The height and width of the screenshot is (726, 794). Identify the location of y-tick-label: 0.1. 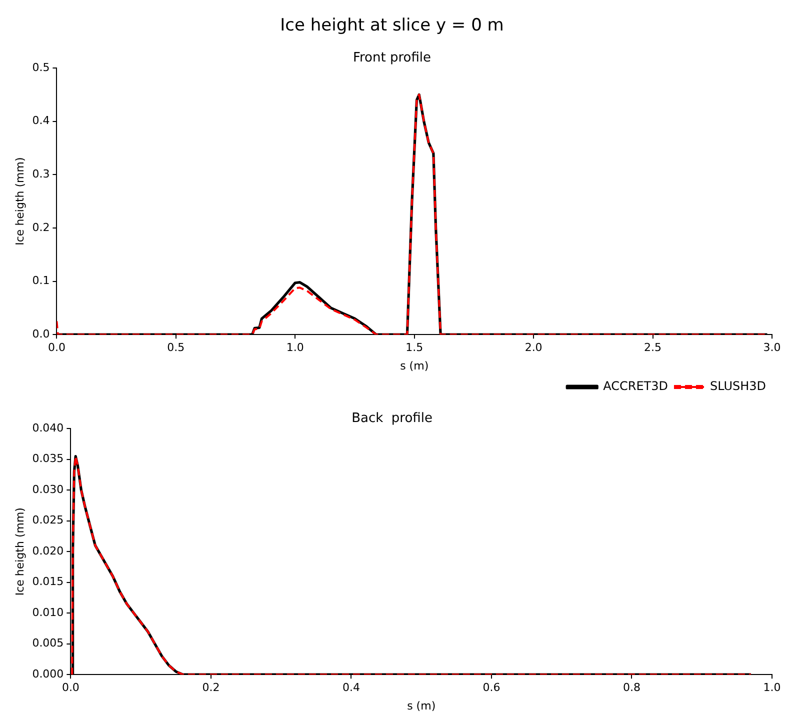
(41, 281).